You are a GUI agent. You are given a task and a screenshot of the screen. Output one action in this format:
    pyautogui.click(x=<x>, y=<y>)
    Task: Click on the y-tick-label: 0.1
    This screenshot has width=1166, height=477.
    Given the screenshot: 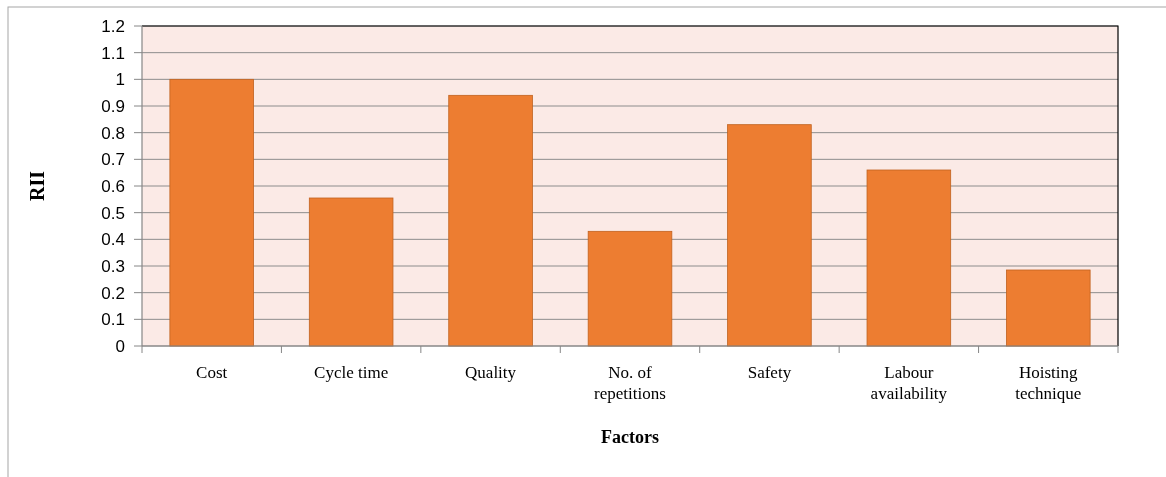 What is the action you would take?
    pyautogui.click(x=113, y=320)
    